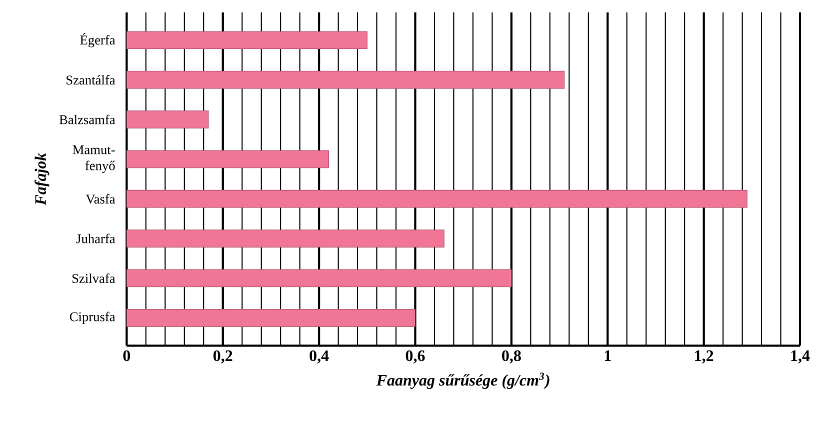  Describe the element at coordinates (463, 380) in the screenshot. I see `x-axis-title: Faanyag sűrűsége (g/cm$^{3}$)` at that location.